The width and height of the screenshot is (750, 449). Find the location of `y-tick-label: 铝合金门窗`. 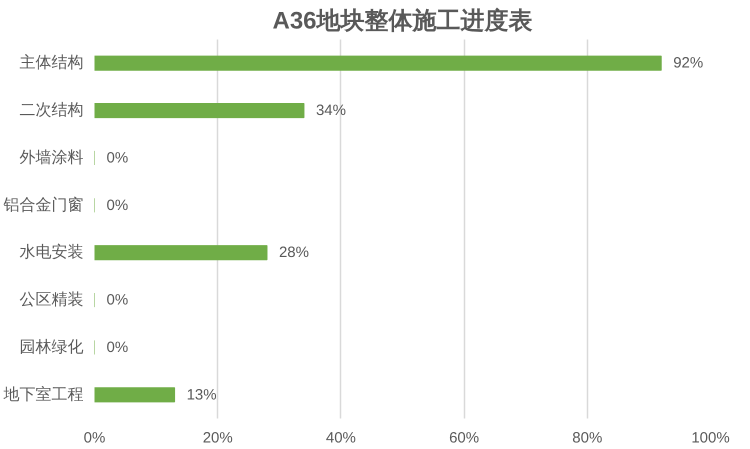

y-tick-label: 铝合金门窗 is located at coordinates (43, 205).